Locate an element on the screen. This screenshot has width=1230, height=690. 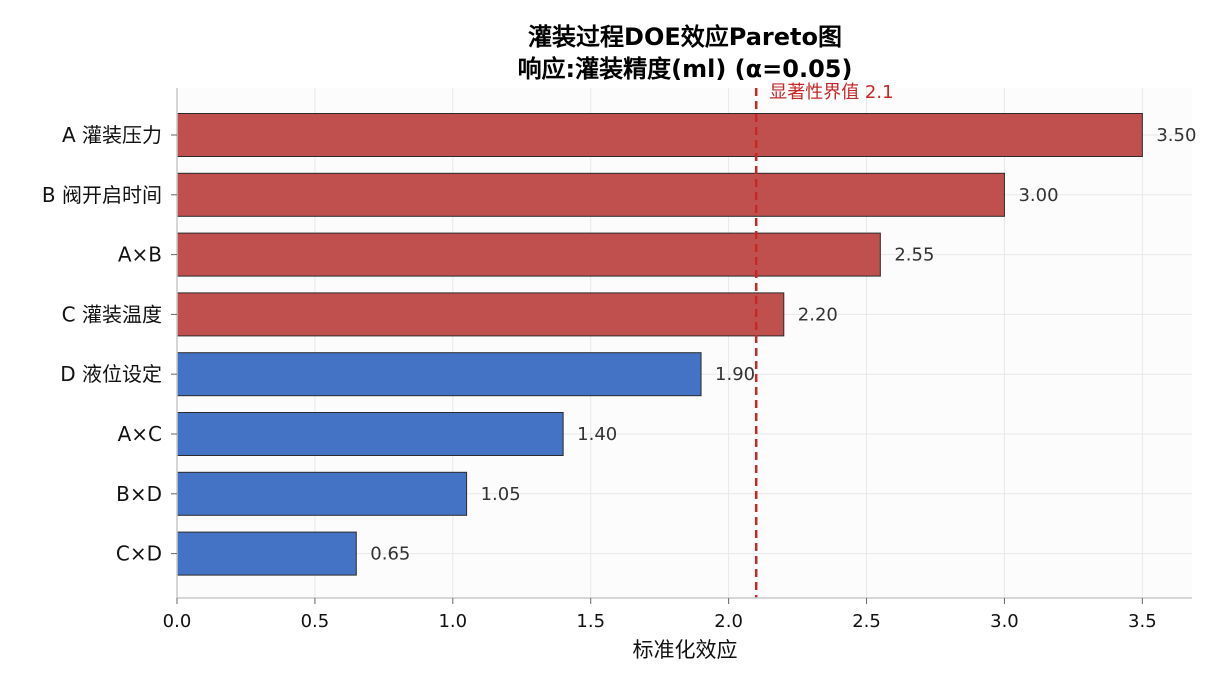
x-tick-label-0: 0.0 is located at coordinates (177, 621).